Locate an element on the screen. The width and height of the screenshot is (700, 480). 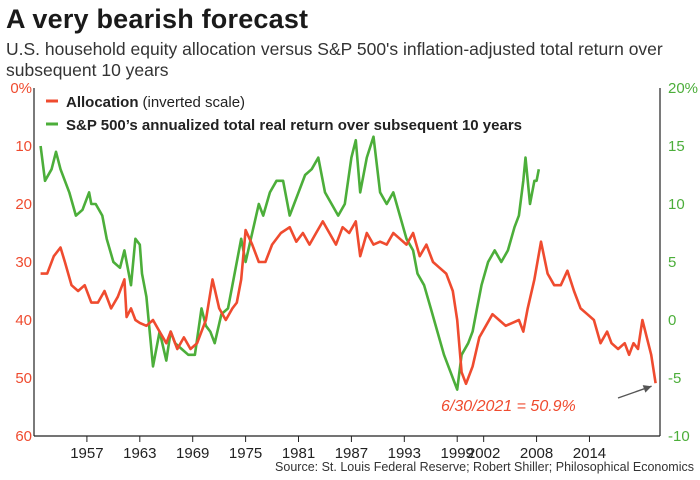
x-tick-label: 2002 is located at coordinates (483, 453).